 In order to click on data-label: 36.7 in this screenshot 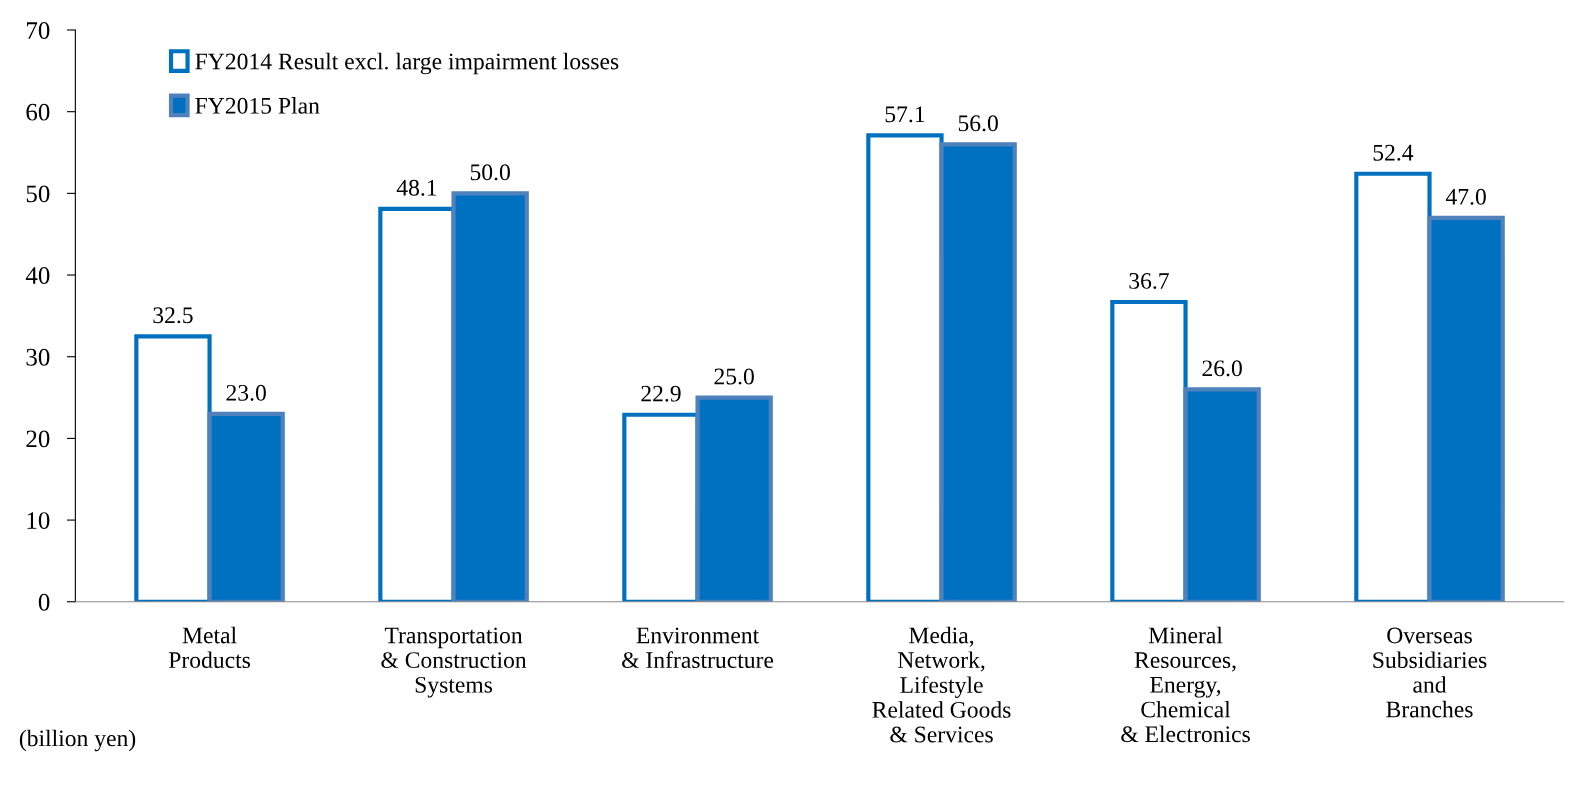, I will do `click(1149, 281)`.